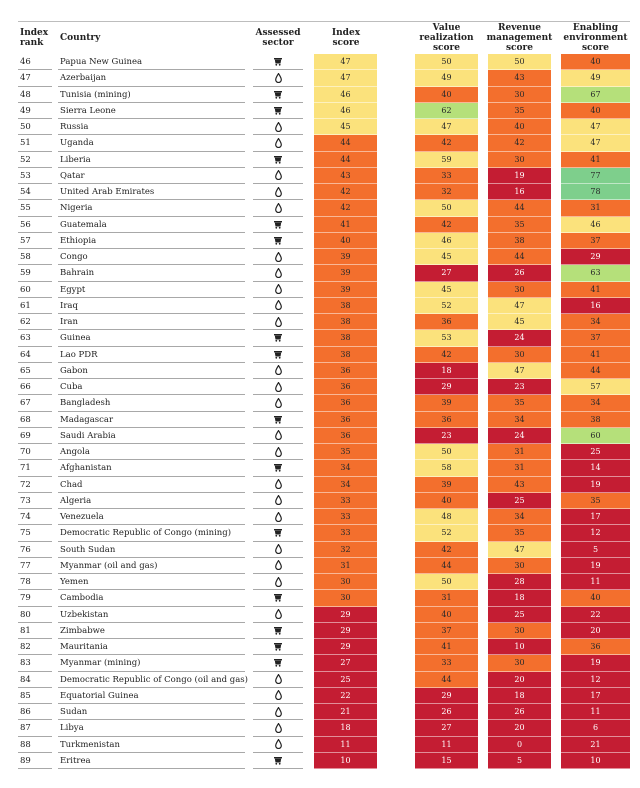  I want to click on revenue-management-score: 31, so click(519, 452).